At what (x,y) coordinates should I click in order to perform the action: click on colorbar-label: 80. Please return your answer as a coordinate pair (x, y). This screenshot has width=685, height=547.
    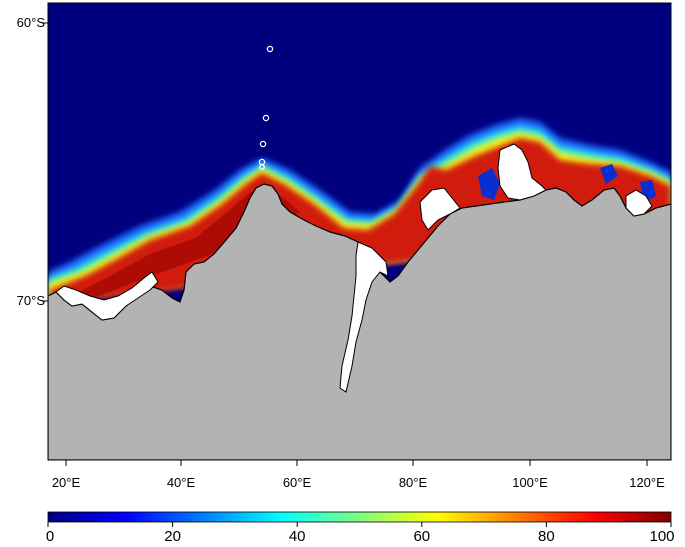
    Looking at the image, I should click on (546, 536).